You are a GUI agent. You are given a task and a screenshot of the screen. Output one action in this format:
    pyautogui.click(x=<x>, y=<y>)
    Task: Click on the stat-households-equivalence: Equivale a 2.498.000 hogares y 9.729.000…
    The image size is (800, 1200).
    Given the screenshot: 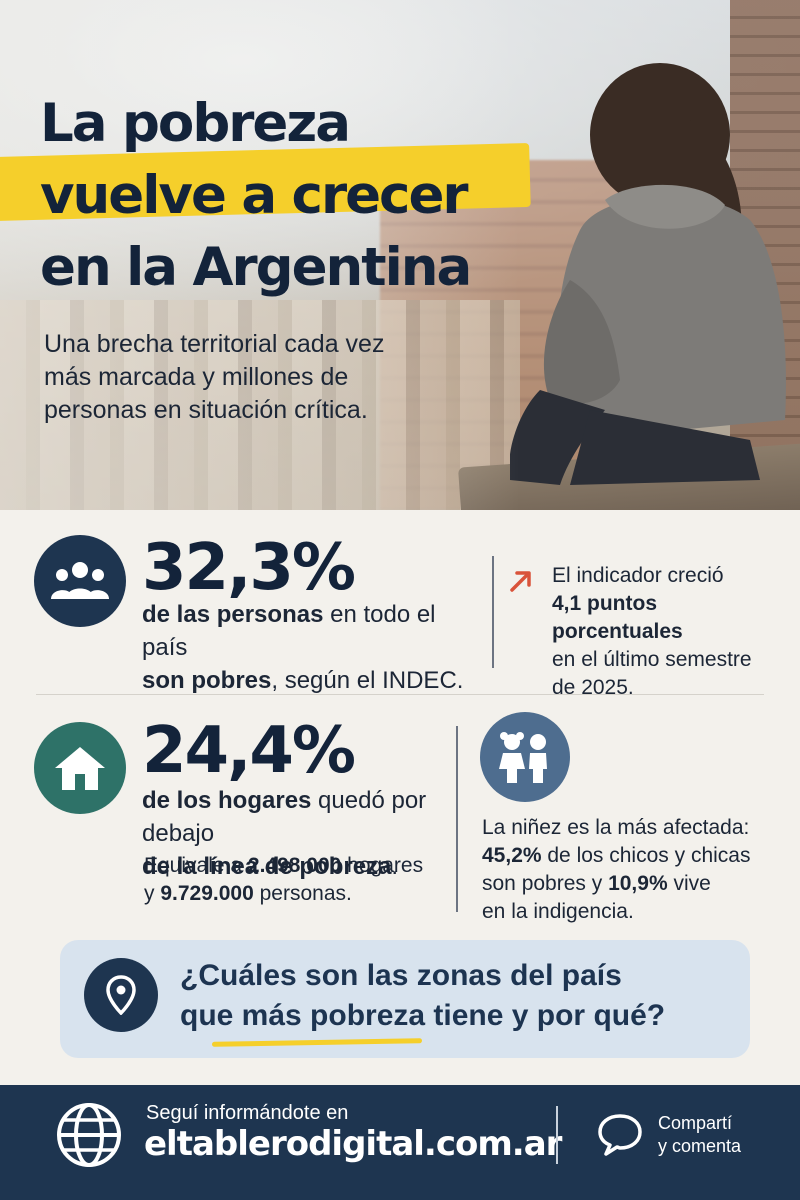 What is the action you would take?
    pyautogui.click(x=294, y=880)
    